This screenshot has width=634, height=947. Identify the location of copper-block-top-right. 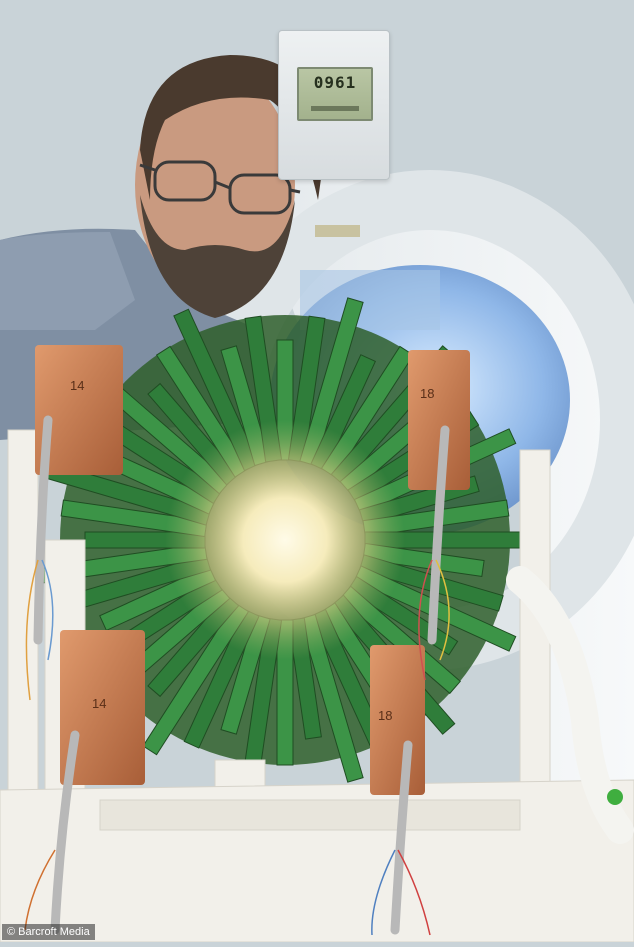
(439, 420).